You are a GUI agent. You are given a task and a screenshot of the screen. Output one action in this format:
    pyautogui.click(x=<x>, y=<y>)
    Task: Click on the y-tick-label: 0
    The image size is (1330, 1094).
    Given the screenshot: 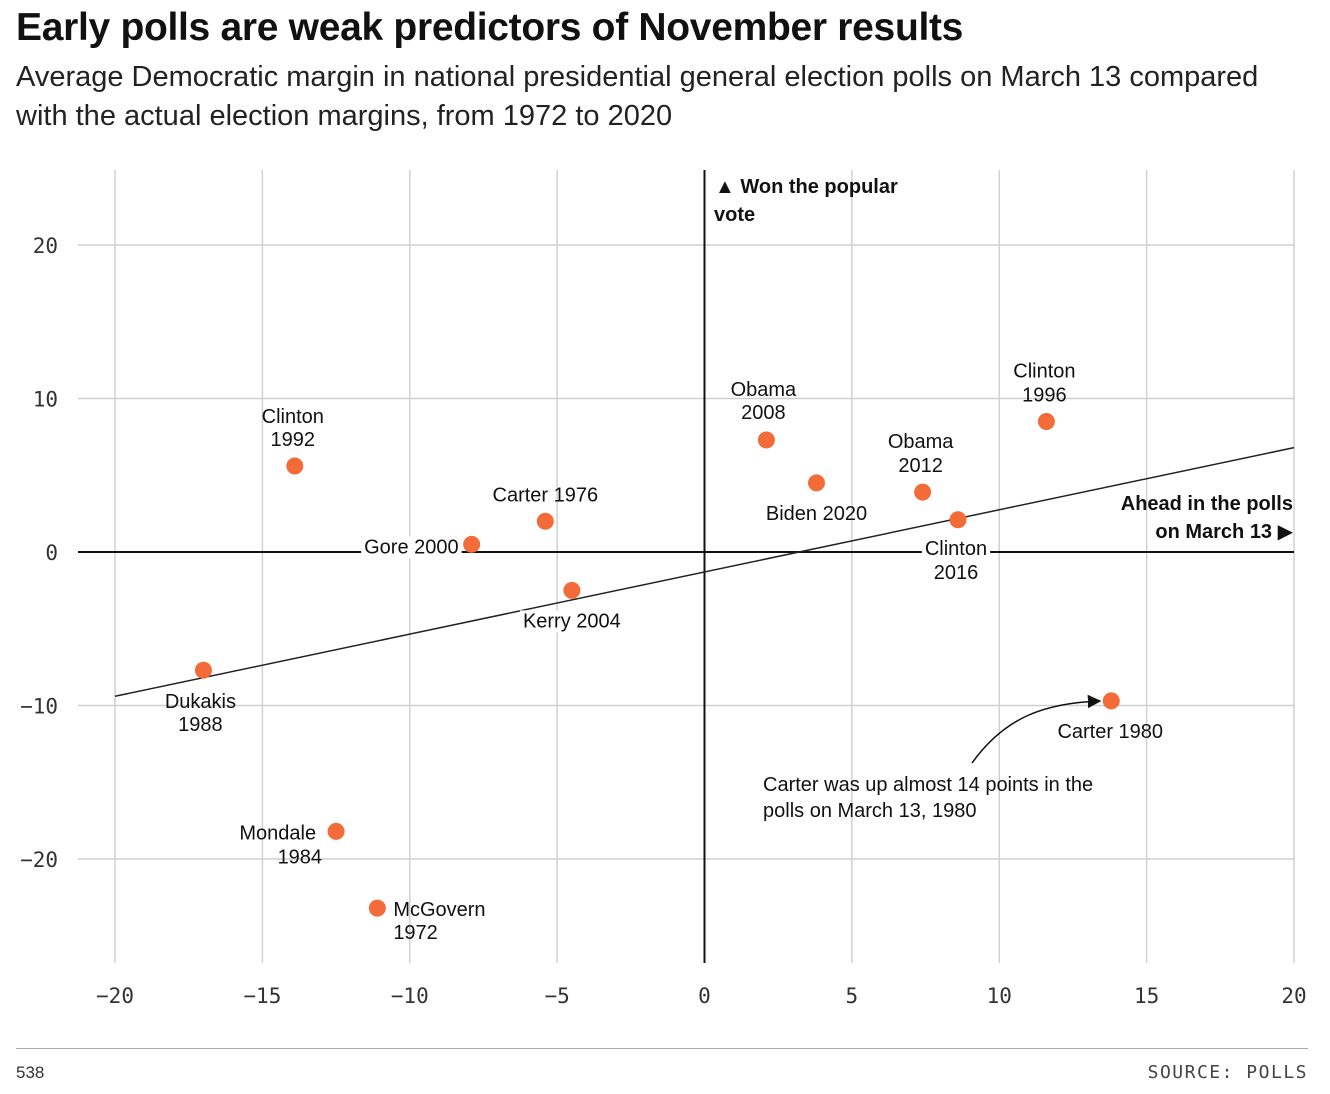 What is the action you would take?
    pyautogui.click(x=51, y=553)
    